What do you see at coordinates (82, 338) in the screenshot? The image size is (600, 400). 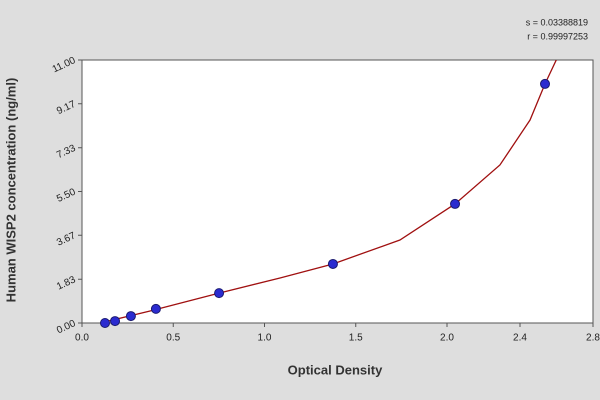 I see `x-tick-label: 0.0` at bounding box center [82, 338].